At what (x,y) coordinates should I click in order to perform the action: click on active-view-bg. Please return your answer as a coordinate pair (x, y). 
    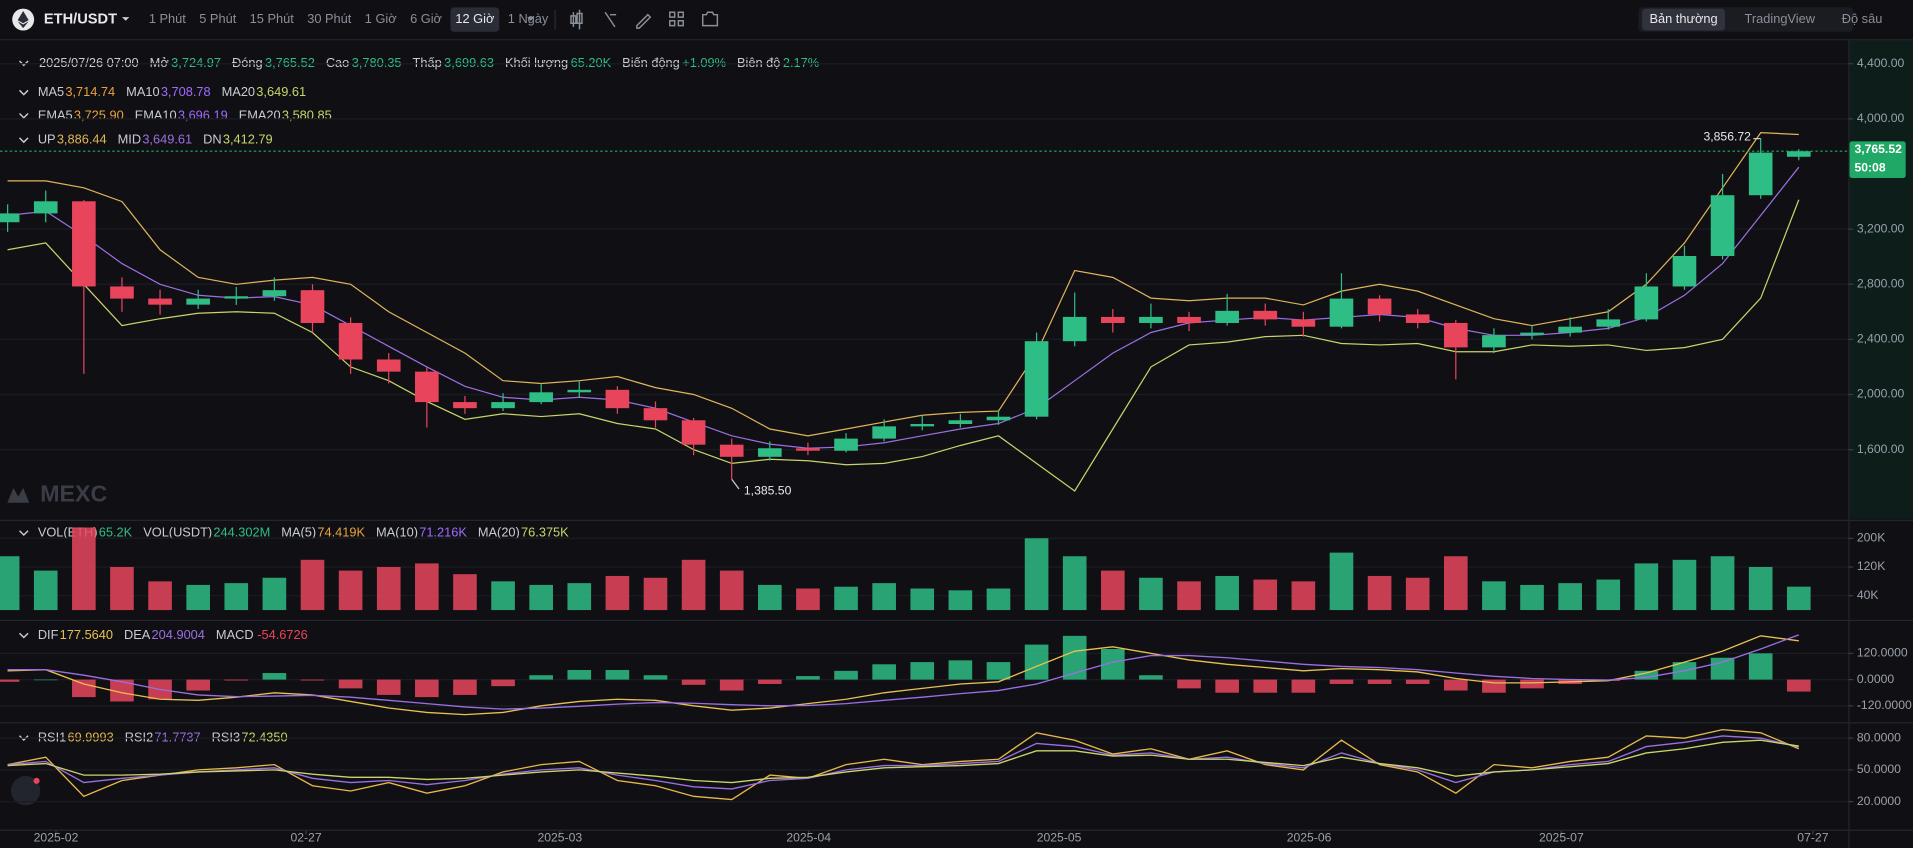
    Looking at the image, I should click on (1683, 19).